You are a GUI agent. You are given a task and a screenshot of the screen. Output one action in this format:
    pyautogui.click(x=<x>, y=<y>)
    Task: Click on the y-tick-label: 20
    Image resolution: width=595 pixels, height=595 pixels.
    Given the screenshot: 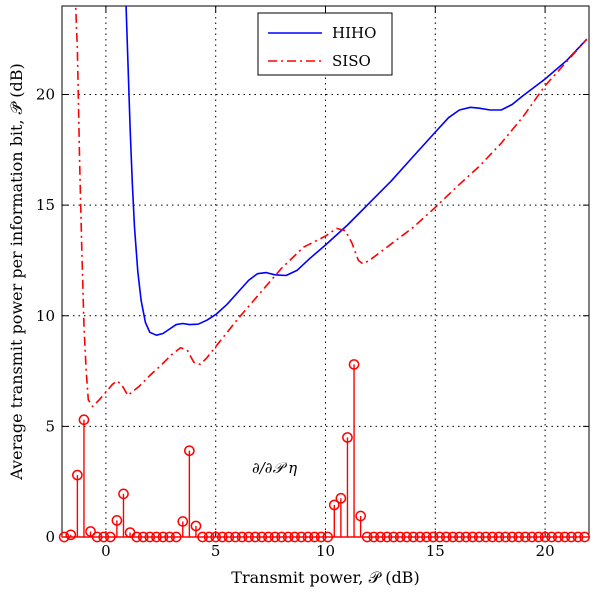 What is the action you would take?
    pyautogui.click(x=45, y=95)
    